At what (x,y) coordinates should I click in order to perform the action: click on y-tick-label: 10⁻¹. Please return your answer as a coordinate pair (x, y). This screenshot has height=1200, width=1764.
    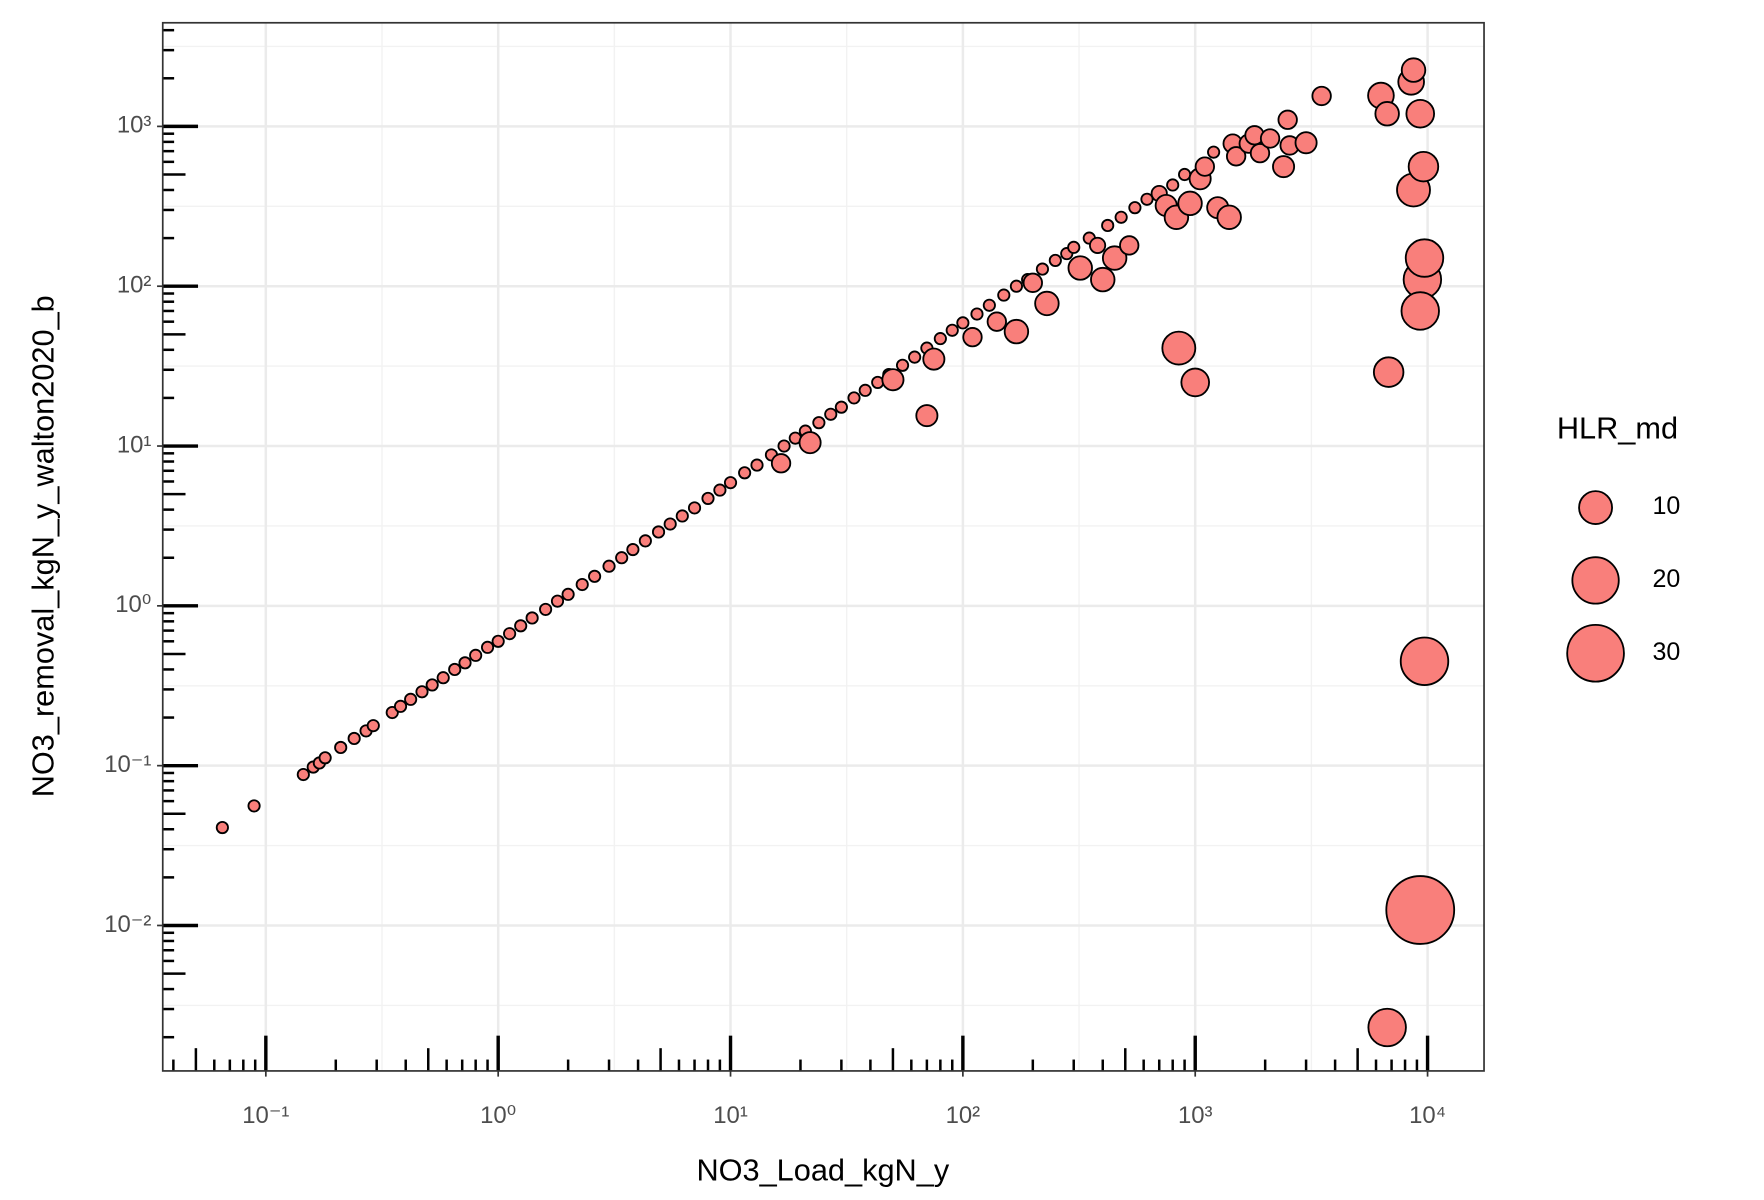
    Looking at the image, I should click on (127, 764).